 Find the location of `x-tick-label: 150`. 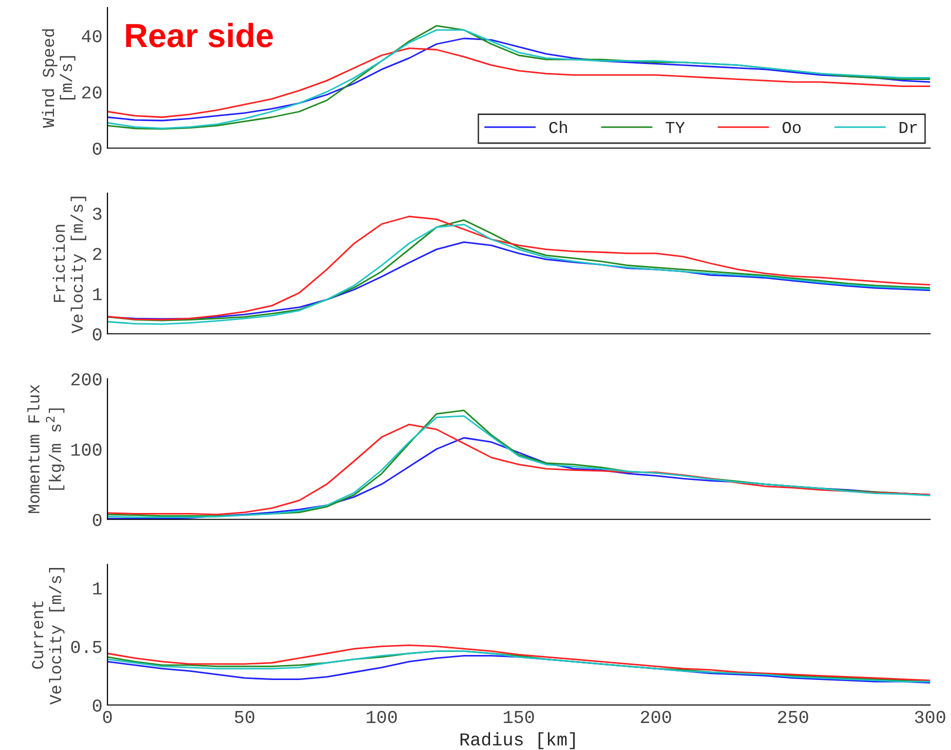

x-tick-label: 150 is located at coordinates (519, 717).